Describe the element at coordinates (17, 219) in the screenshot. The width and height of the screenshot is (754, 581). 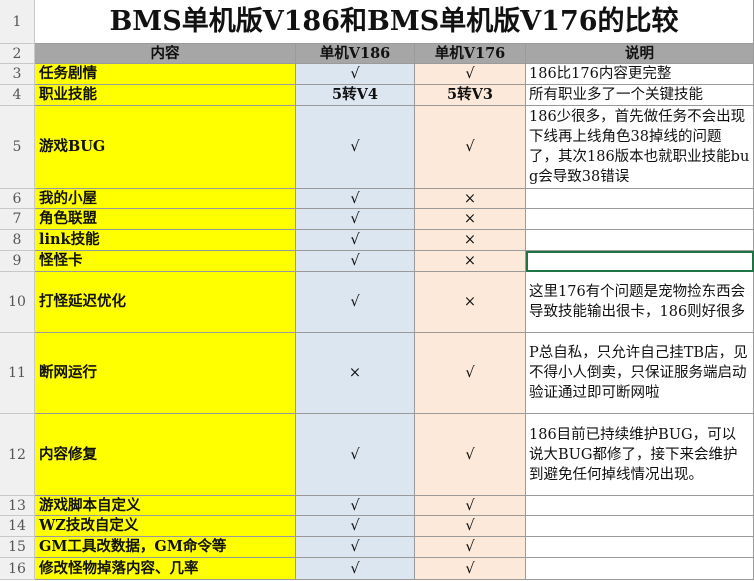
I see `row-number: 7` at that location.